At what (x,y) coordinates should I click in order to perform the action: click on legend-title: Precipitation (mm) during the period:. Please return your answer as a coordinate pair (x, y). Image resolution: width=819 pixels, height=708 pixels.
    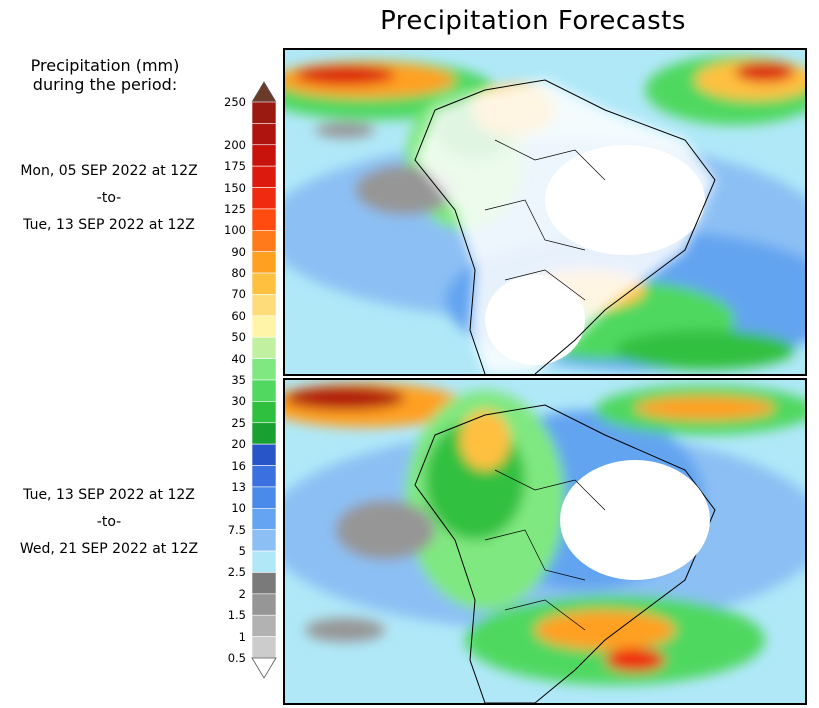
    Looking at the image, I should click on (105, 75).